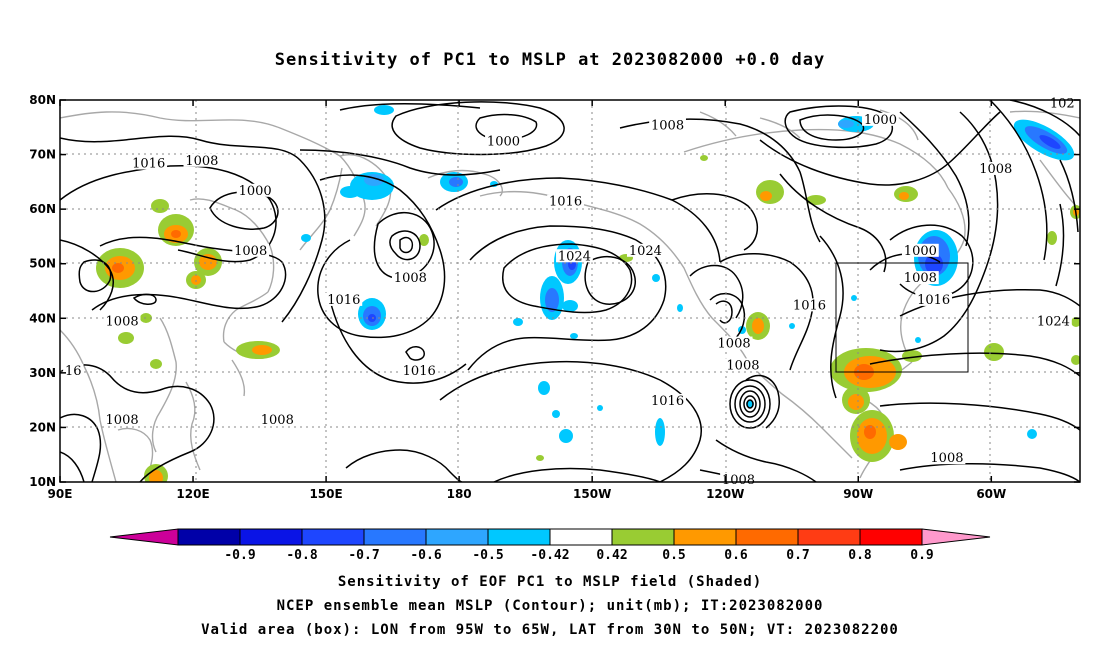  I want to click on colorbar-tick-label: 0.8, so click(860, 555).